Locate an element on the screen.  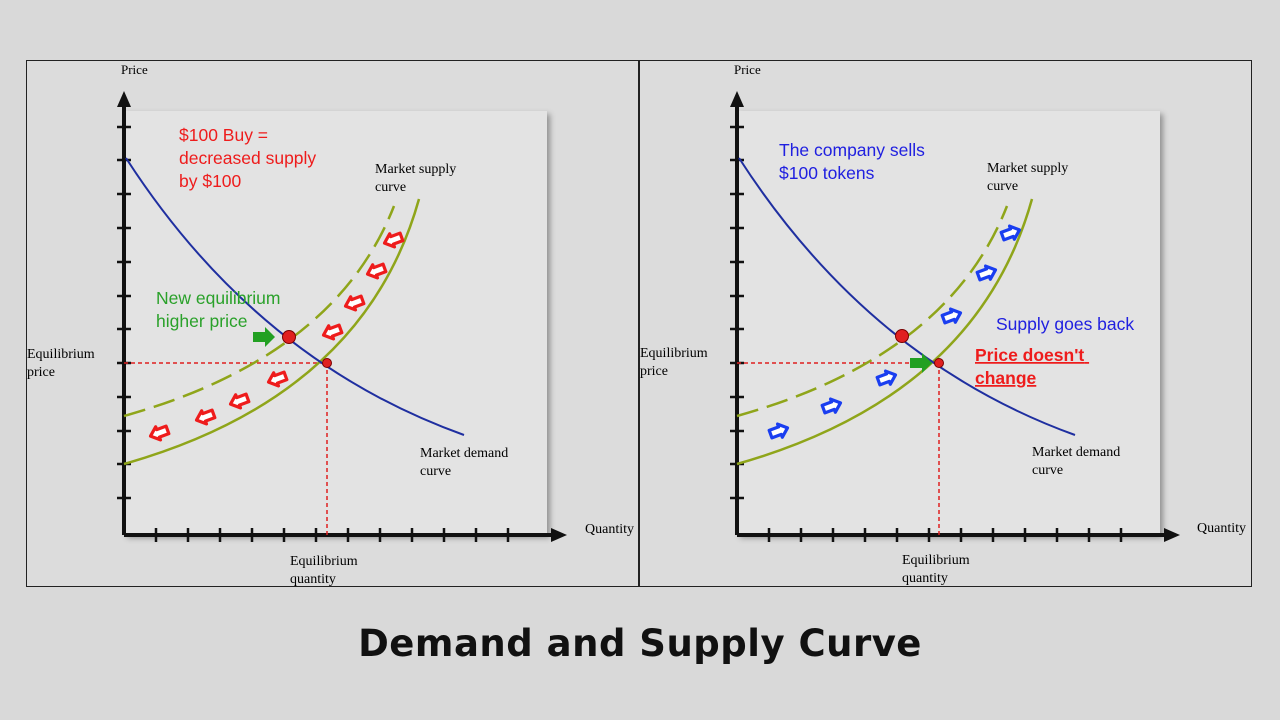
figure-caption: Demand and Supply Curve is located at coordinates (640, 643).